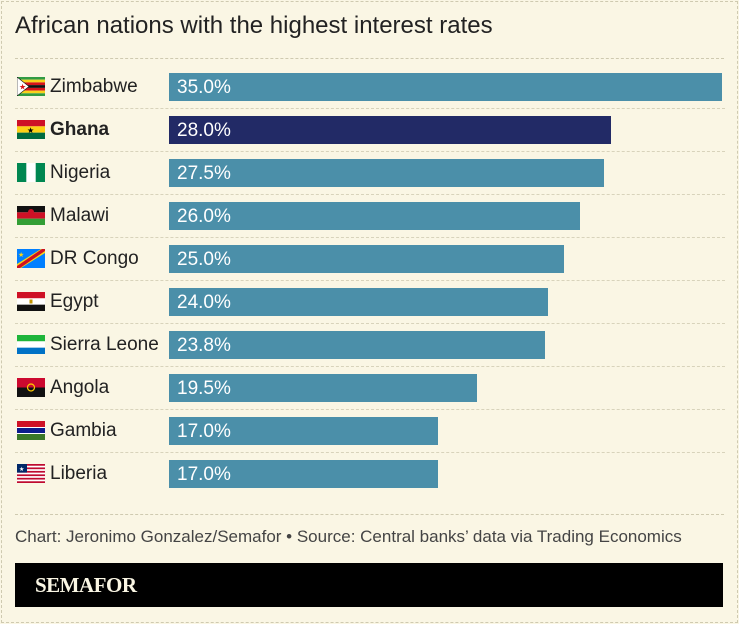  Describe the element at coordinates (366, 259) in the screenshot. I see `bar-dr-congo: 25.0%` at that location.